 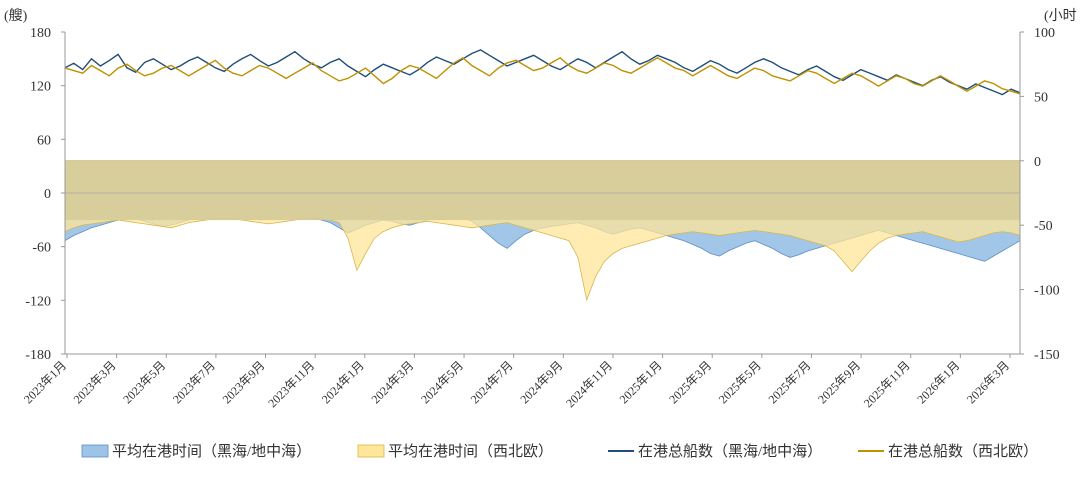 What do you see at coordinates (641, 382) in the screenshot?
I see `x-tick-label: 2025年1月` at bounding box center [641, 382].